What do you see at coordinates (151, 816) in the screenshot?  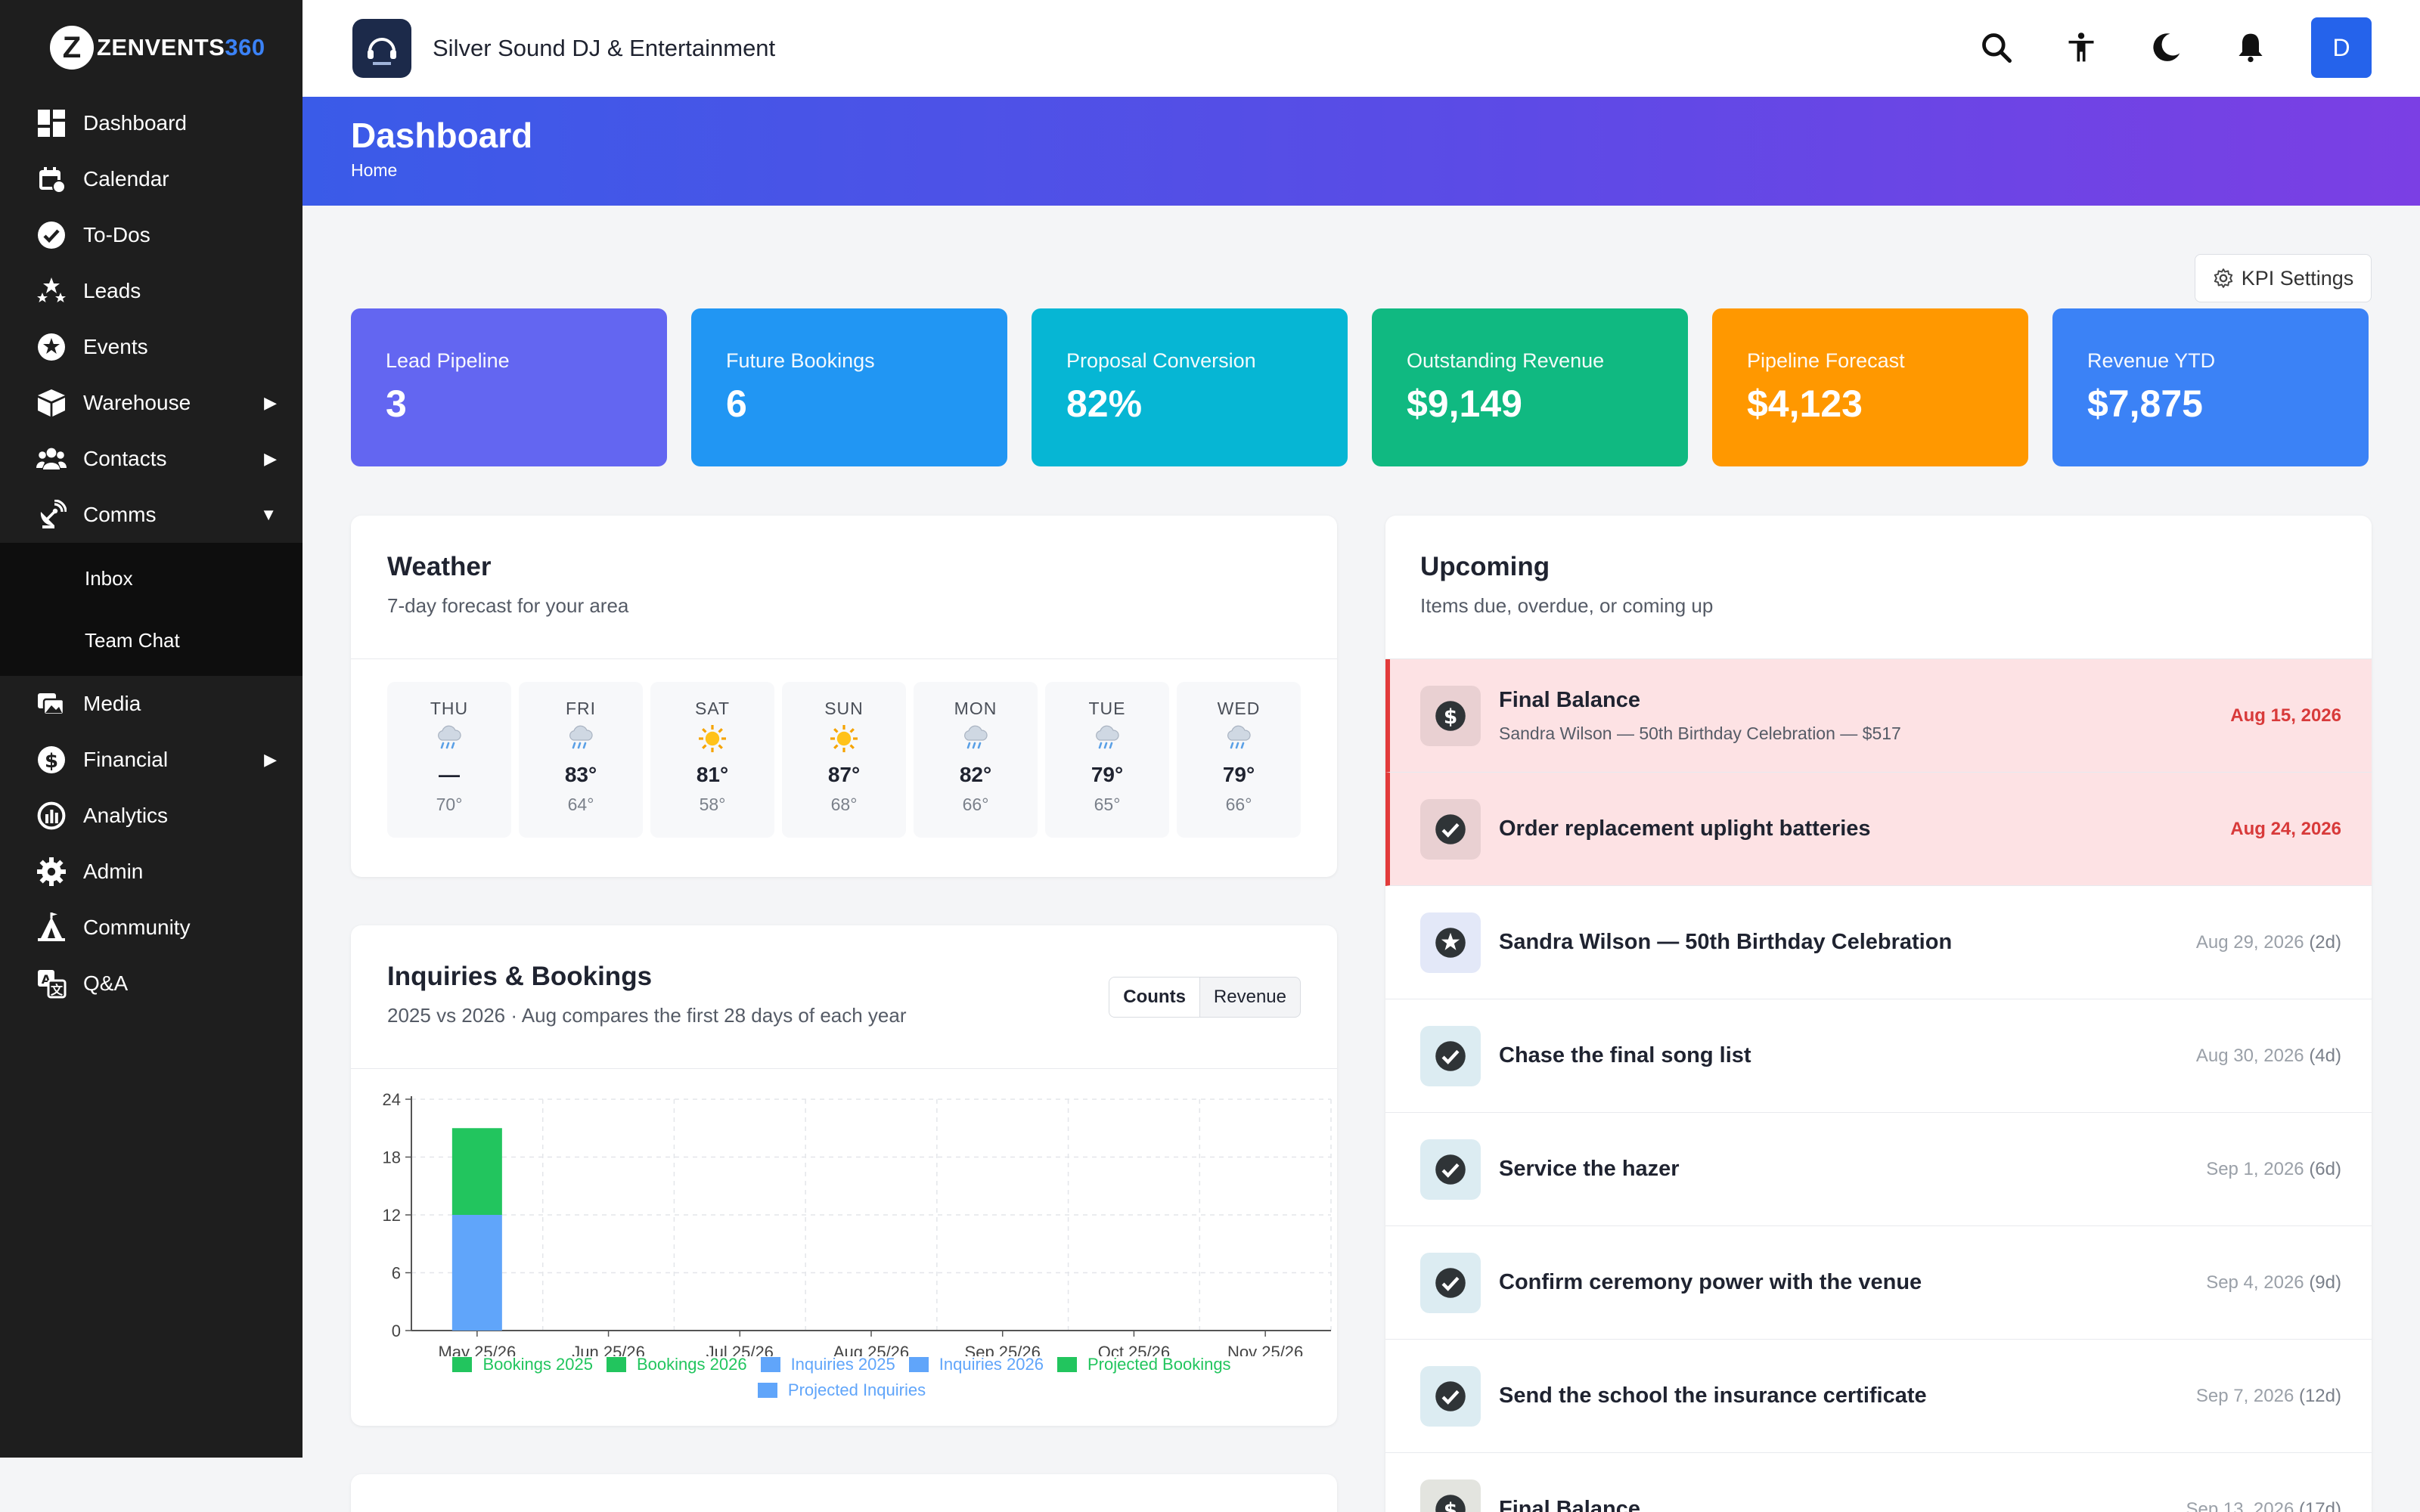 I see `sidebar-item-analytics: Analytics` at bounding box center [151, 816].